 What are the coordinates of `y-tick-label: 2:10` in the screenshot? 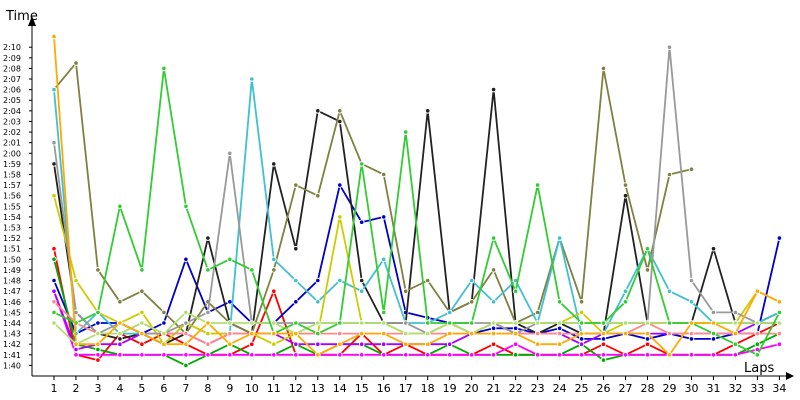 It's located at (12, 47).